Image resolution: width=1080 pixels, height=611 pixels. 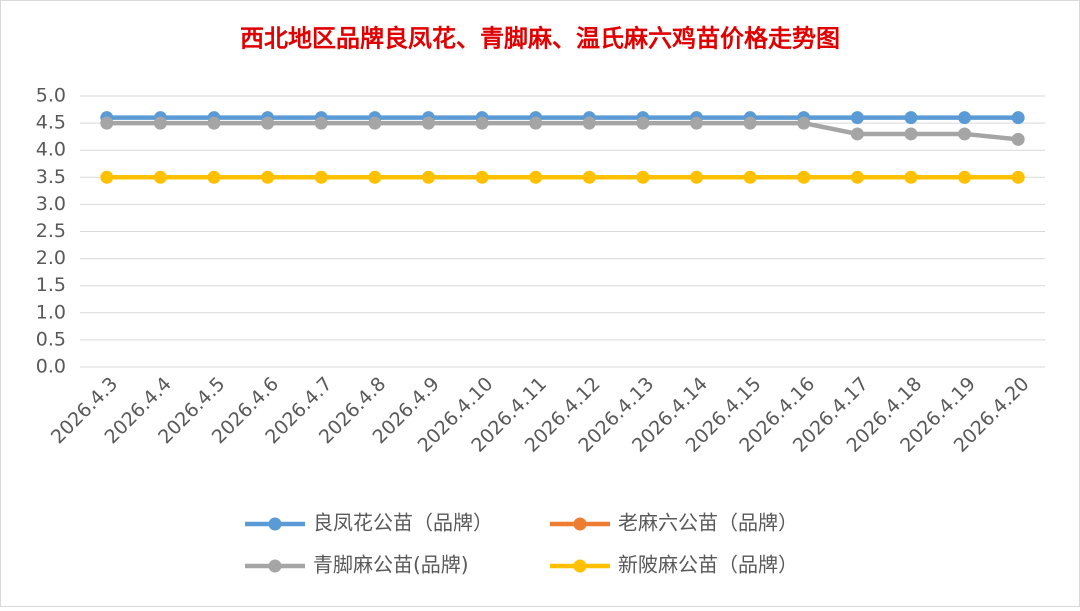 I want to click on y-tick-label: 1.0, so click(x=51, y=312).